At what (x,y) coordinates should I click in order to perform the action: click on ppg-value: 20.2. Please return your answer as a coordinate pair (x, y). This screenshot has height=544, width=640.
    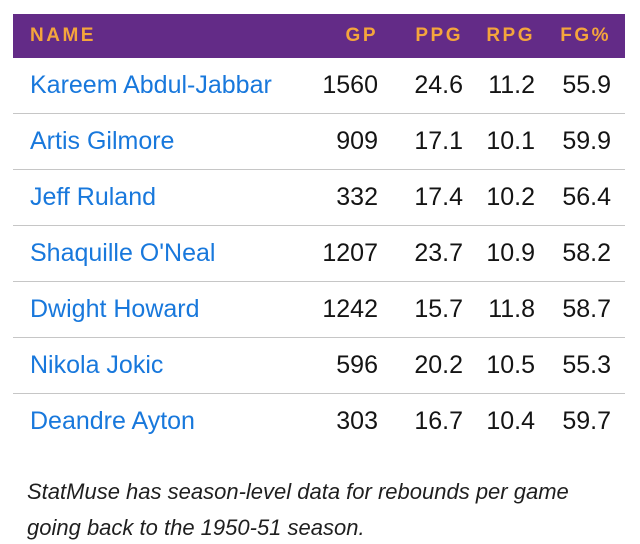
    Looking at the image, I should click on (420, 365).